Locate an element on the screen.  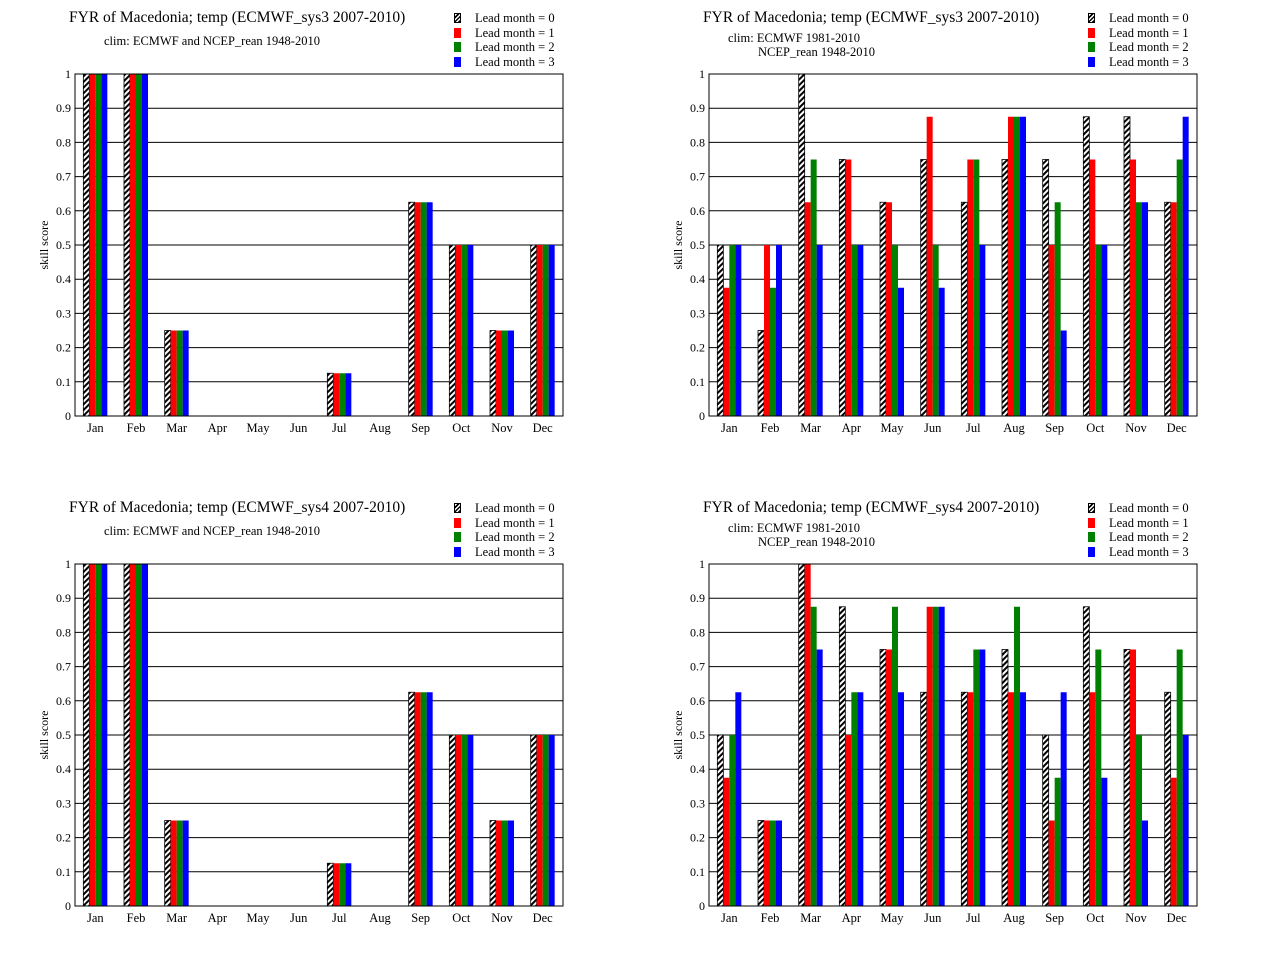
y-tick-label: 0.3 is located at coordinates (63, 313).